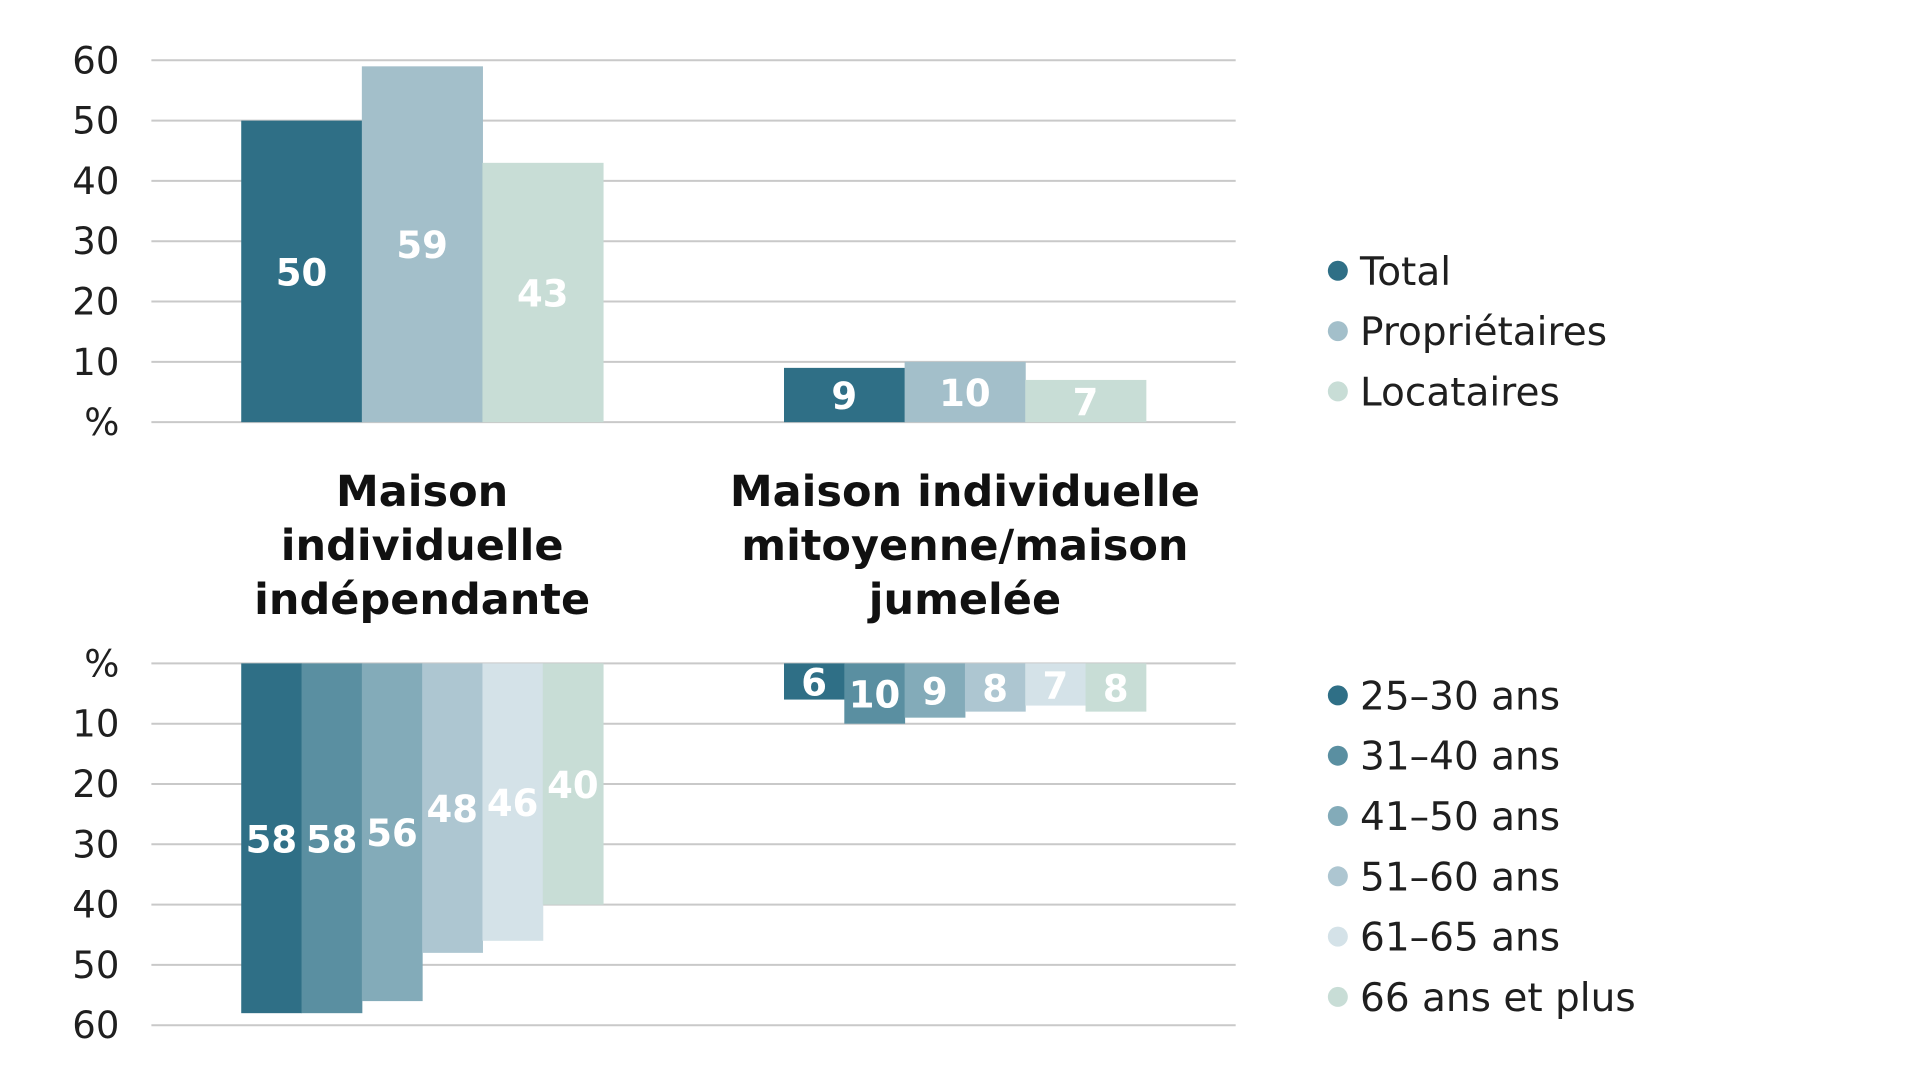 The width and height of the screenshot is (1920, 1085). I want to click on legend-label: 51–60 ans, so click(1460, 877).